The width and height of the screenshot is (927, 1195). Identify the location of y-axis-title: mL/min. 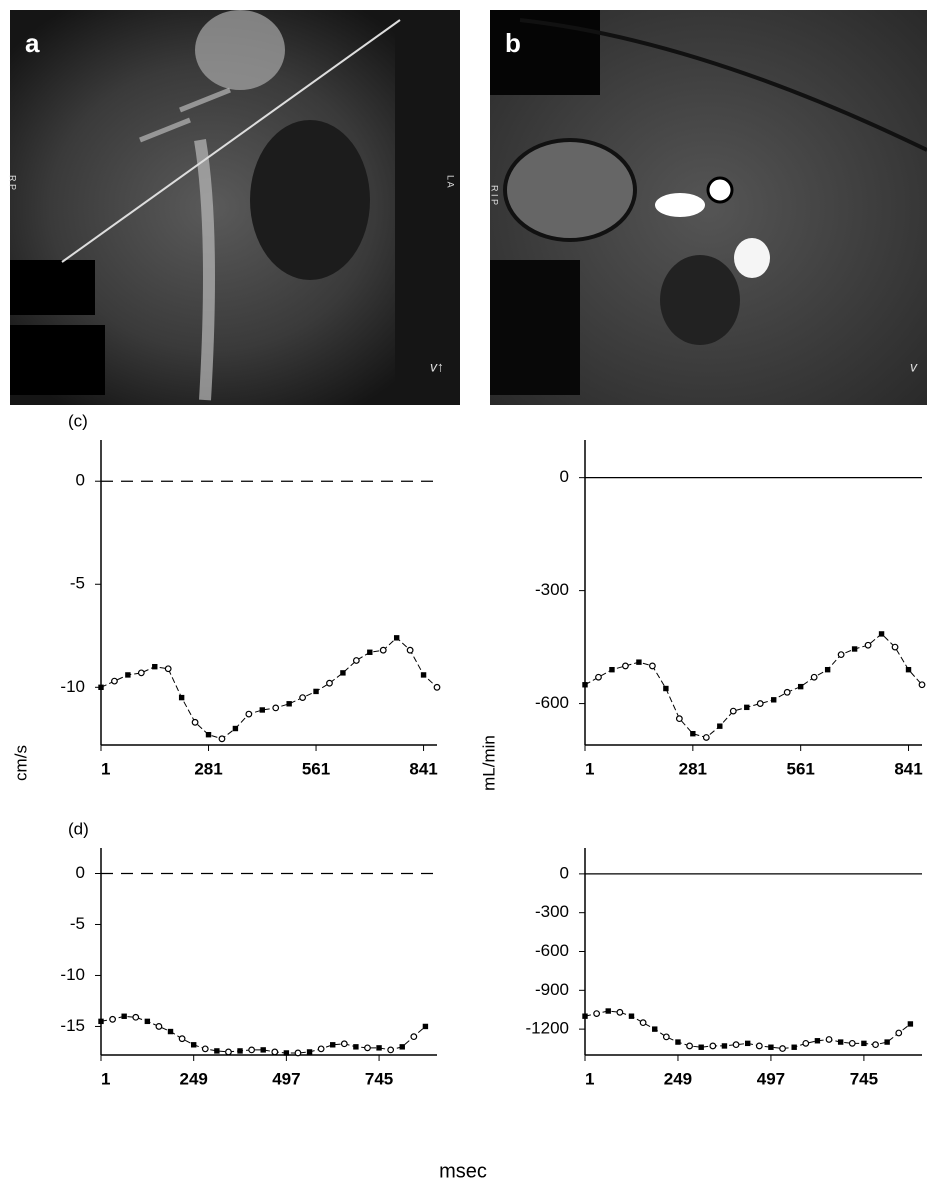
(488, 763).